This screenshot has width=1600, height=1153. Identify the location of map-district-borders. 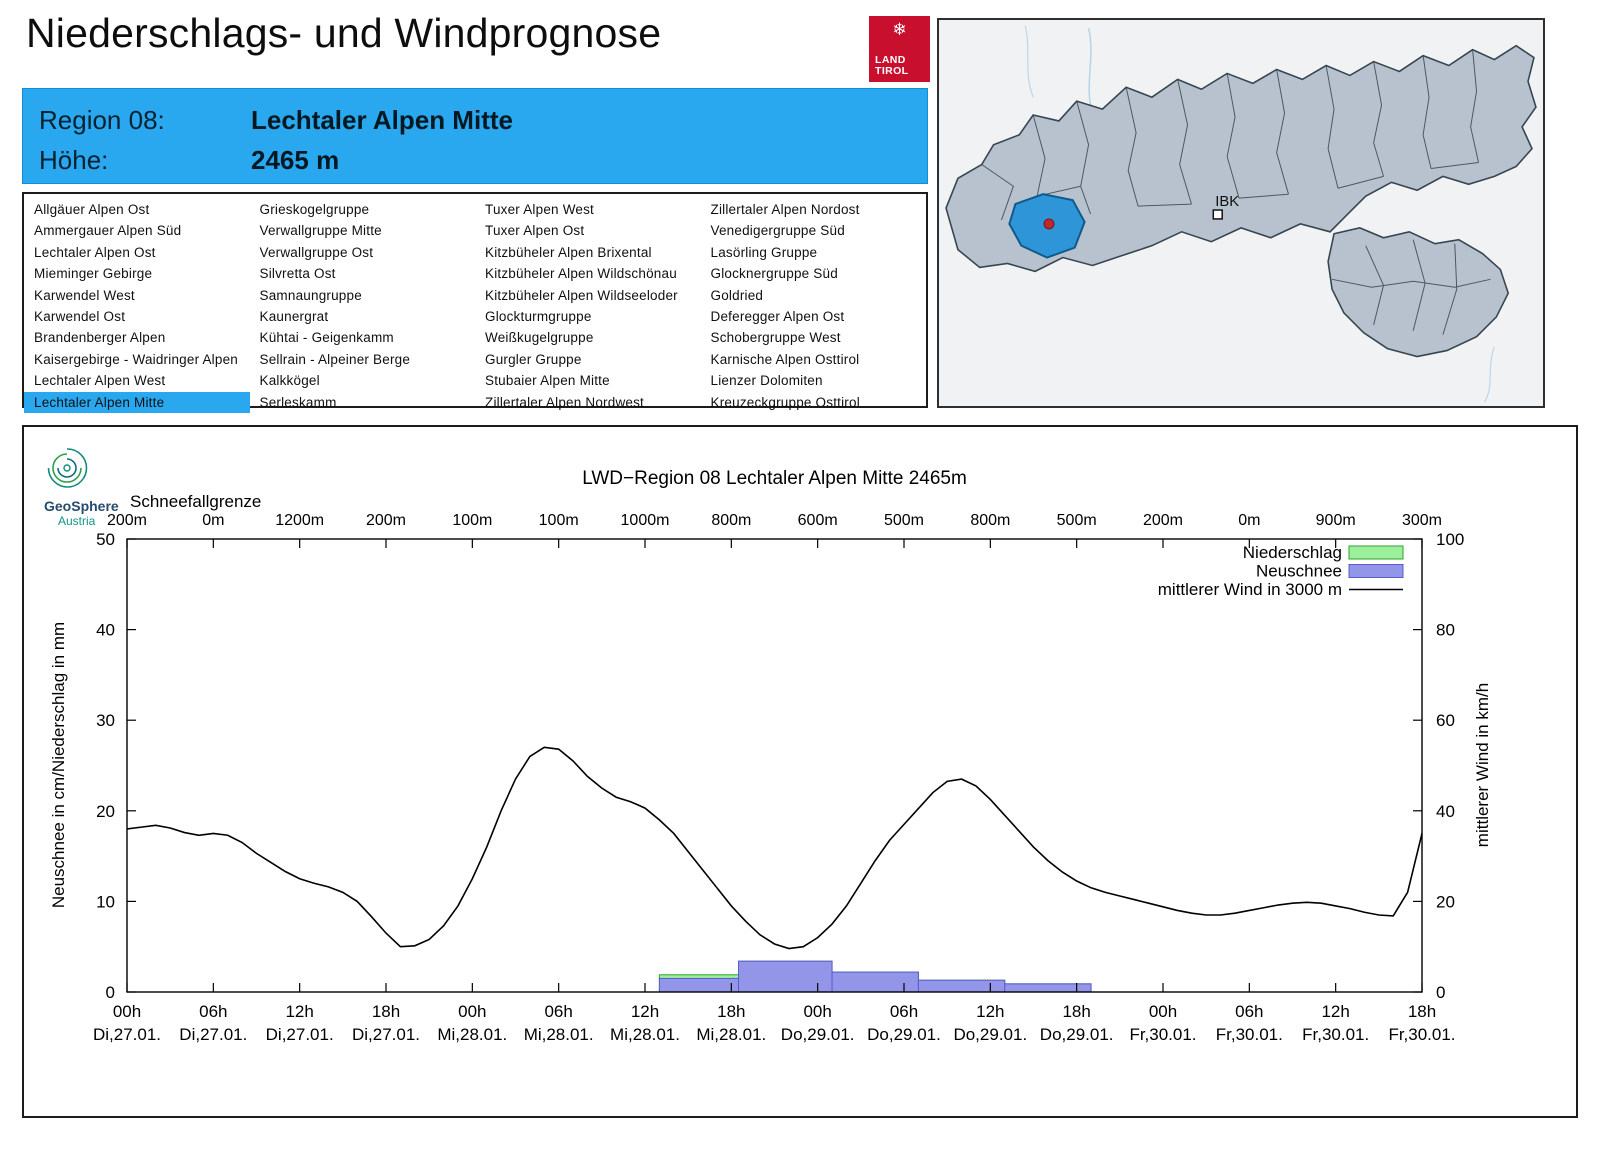
(1236, 192).